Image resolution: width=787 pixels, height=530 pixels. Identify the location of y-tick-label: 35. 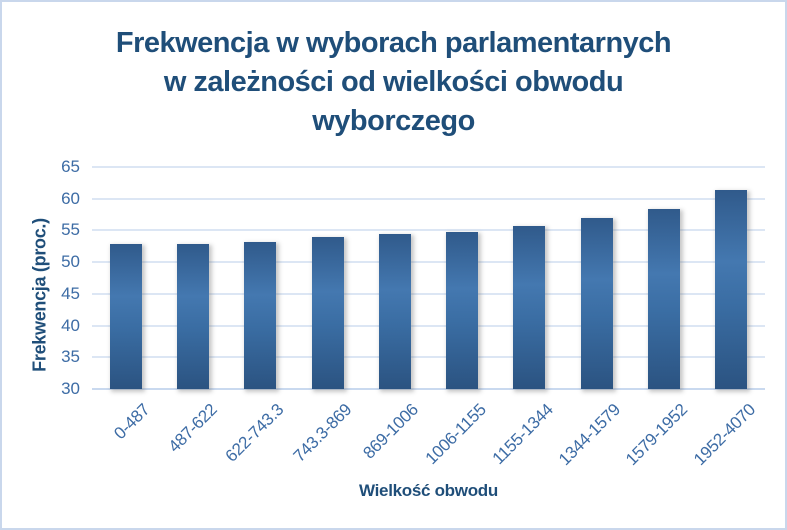
(70, 357).